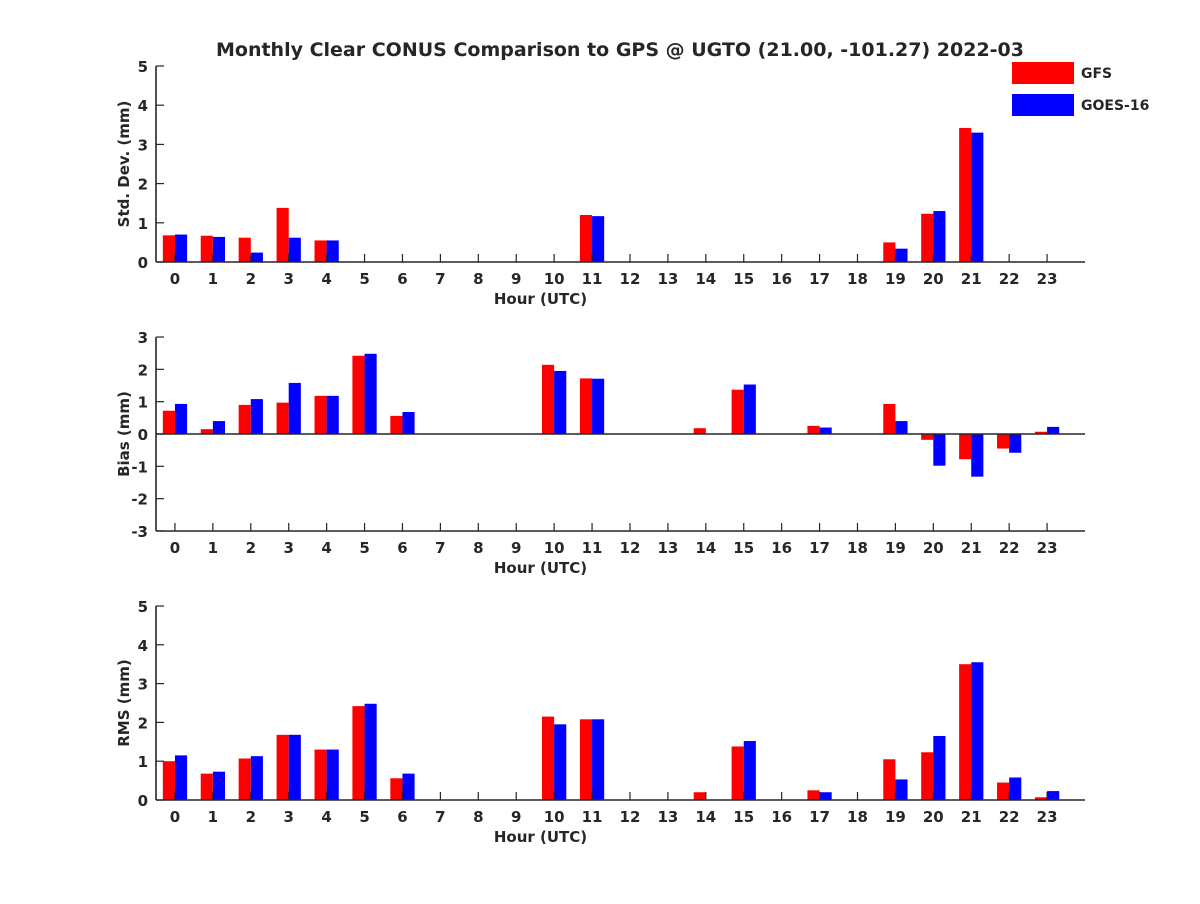 This screenshot has height=904, width=1200. Describe the element at coordinates (143, 403) in the screenshot. I see `y-tick-label: 1` at that location.